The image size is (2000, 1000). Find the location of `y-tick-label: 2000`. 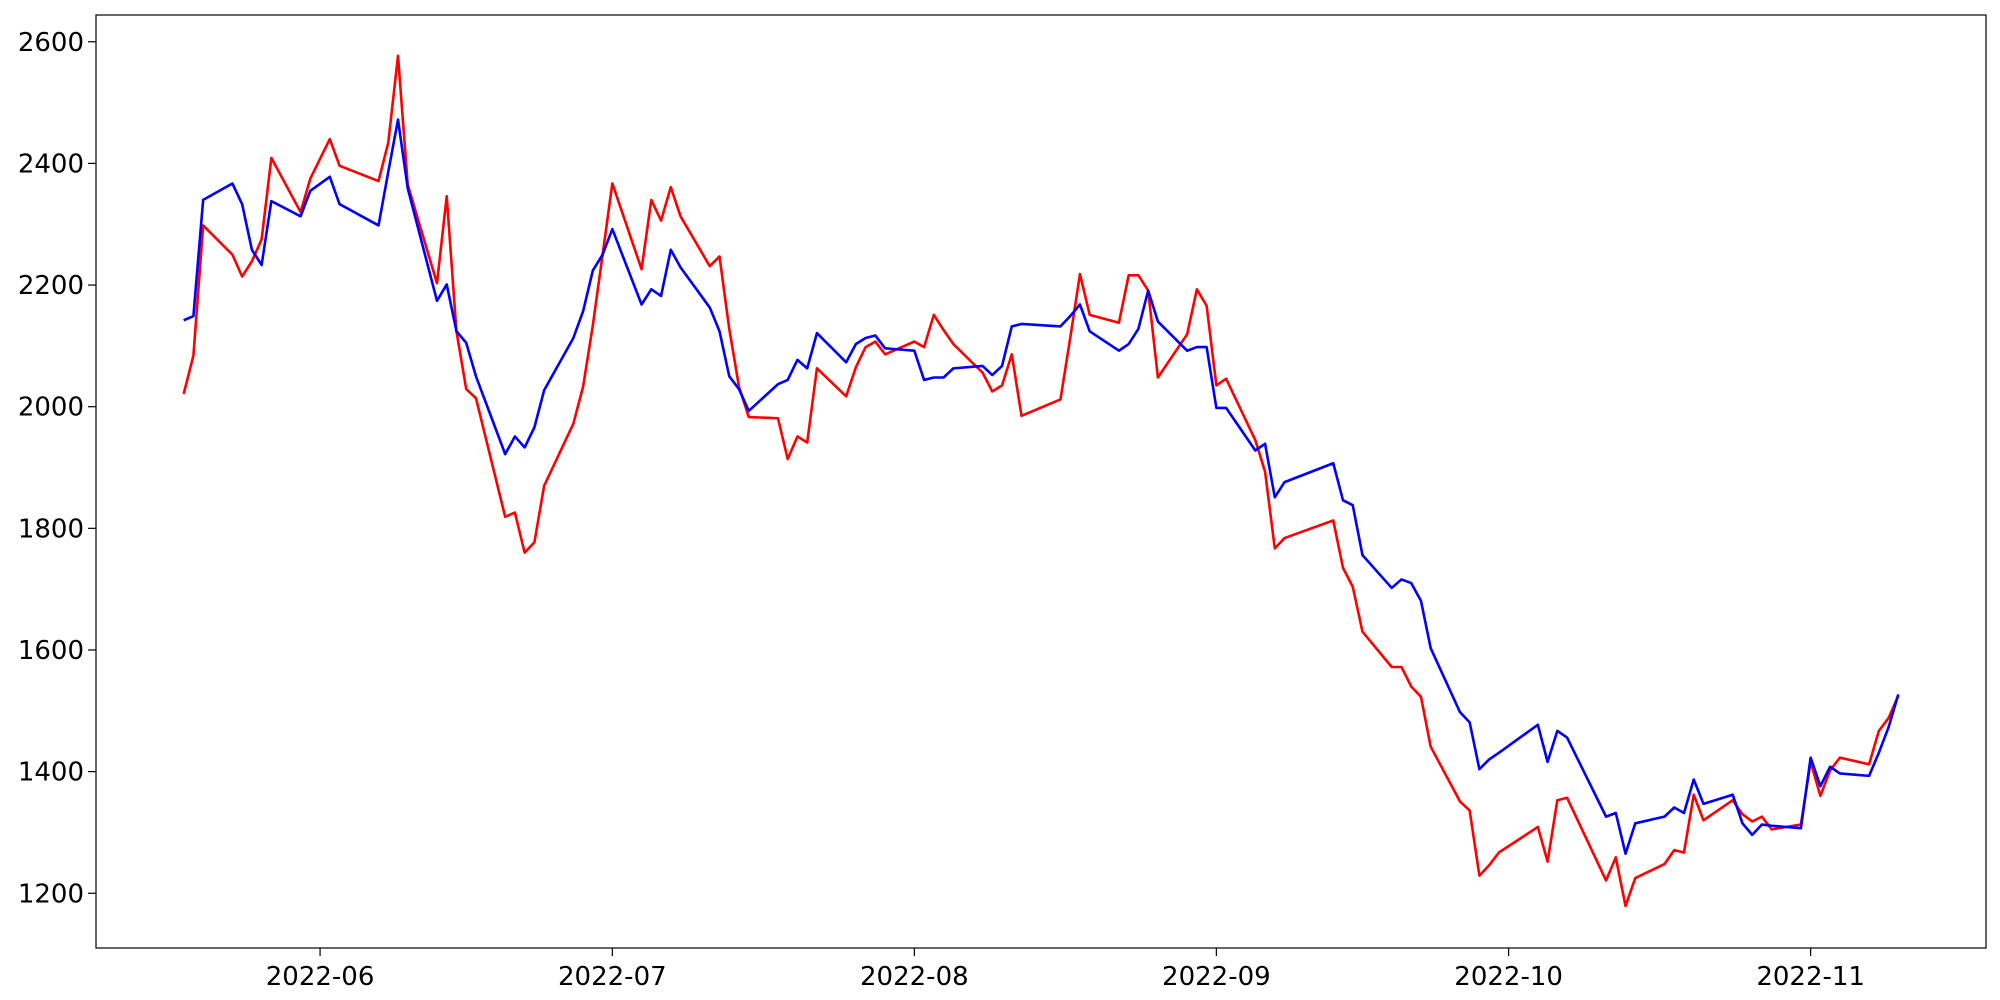

y-tick-label: 2000 is located at coordinates (51, 408).